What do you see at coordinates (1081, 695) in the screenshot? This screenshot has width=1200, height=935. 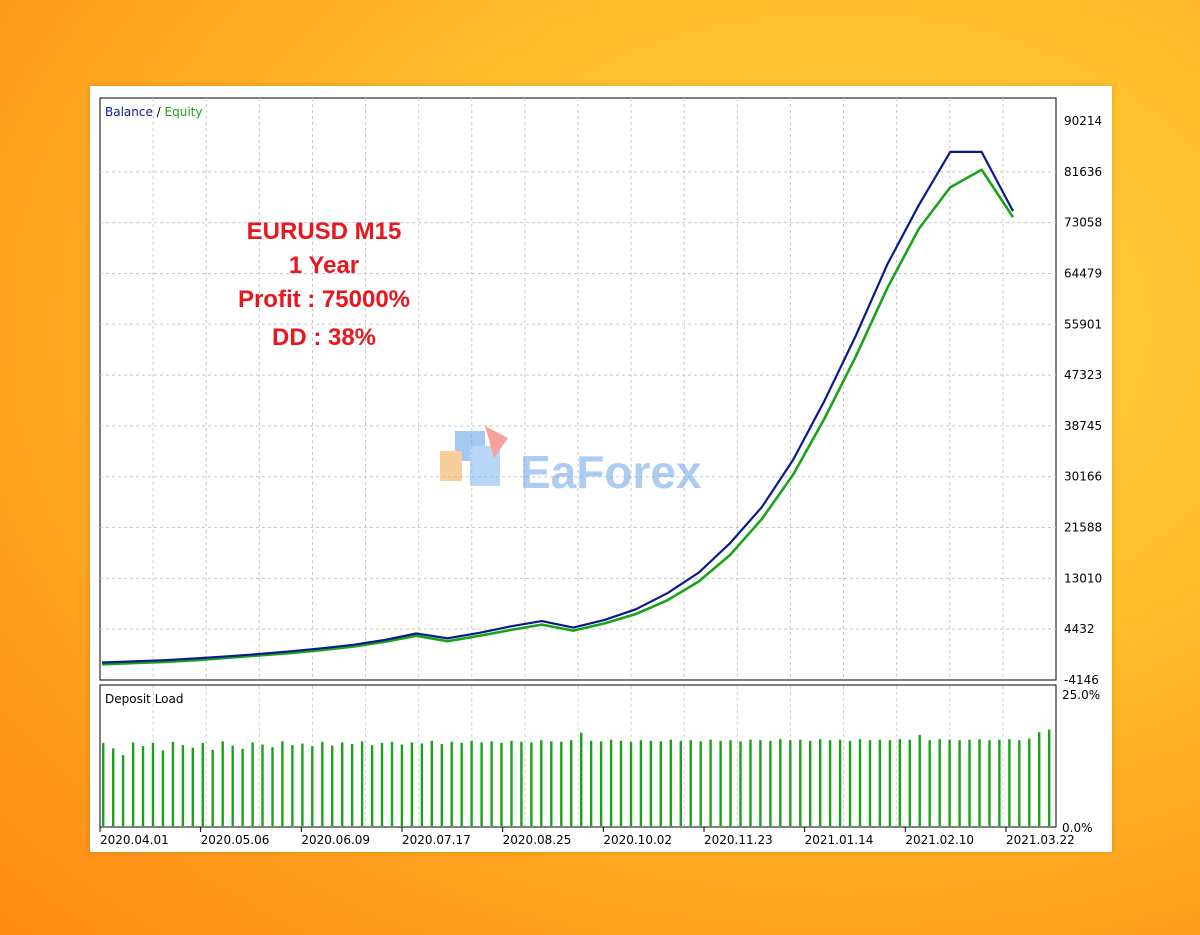 I see `deposit-load-max-label: 25.0%` at bounding box center [1081, 695].